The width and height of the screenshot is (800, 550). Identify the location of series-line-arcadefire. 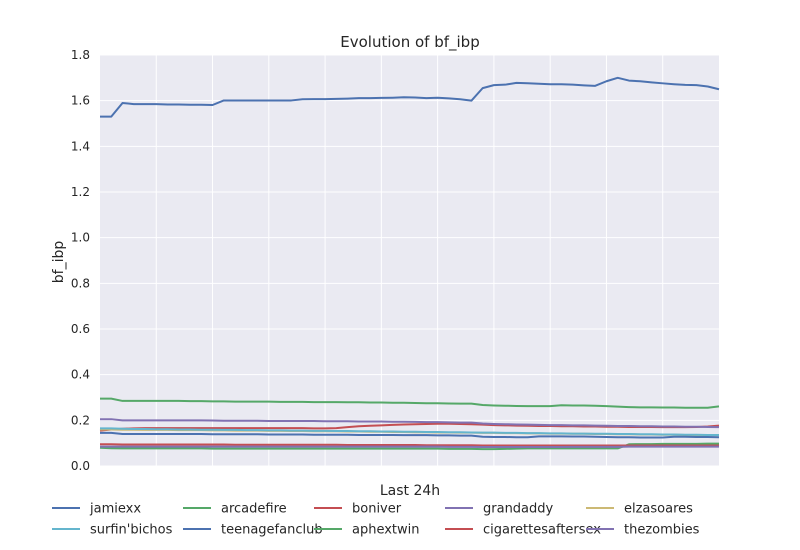
(410, 403).